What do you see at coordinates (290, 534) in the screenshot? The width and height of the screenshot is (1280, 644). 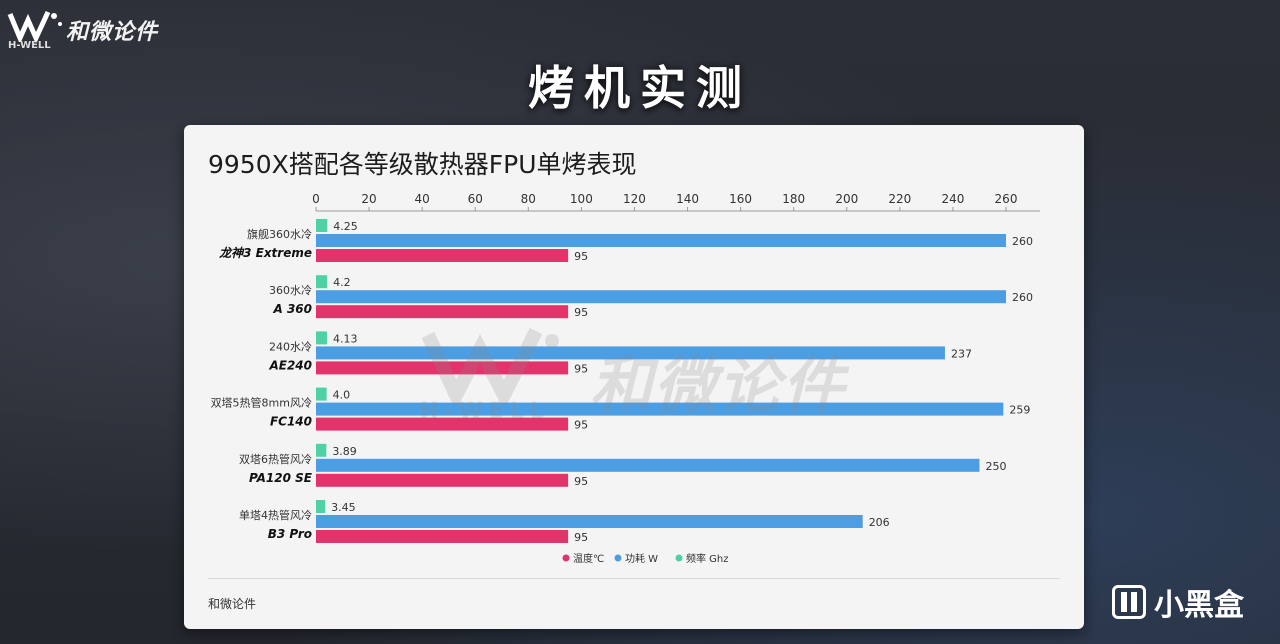 I see `category-model-label: B3 Pro` at bounding box center [290, 534].